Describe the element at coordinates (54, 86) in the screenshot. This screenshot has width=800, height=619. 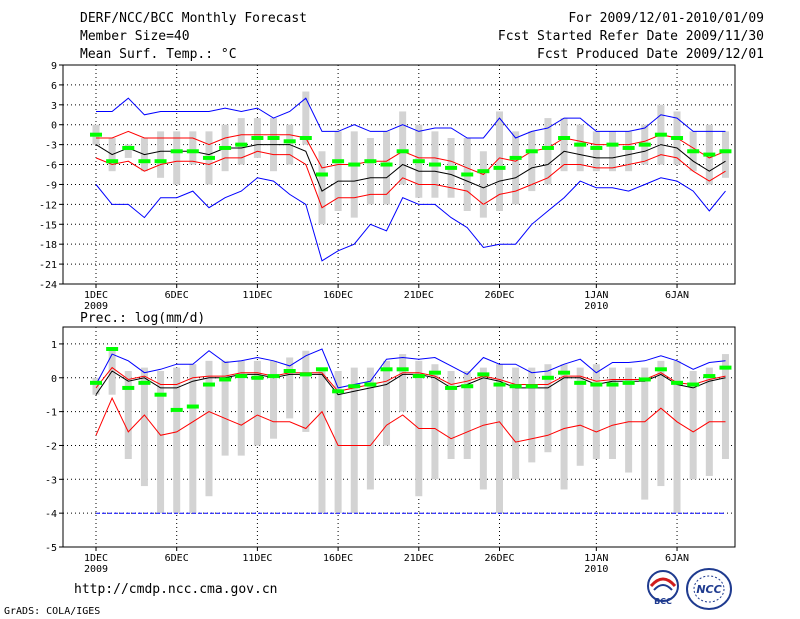
I see `temp-ytick-label: 6` at that location.